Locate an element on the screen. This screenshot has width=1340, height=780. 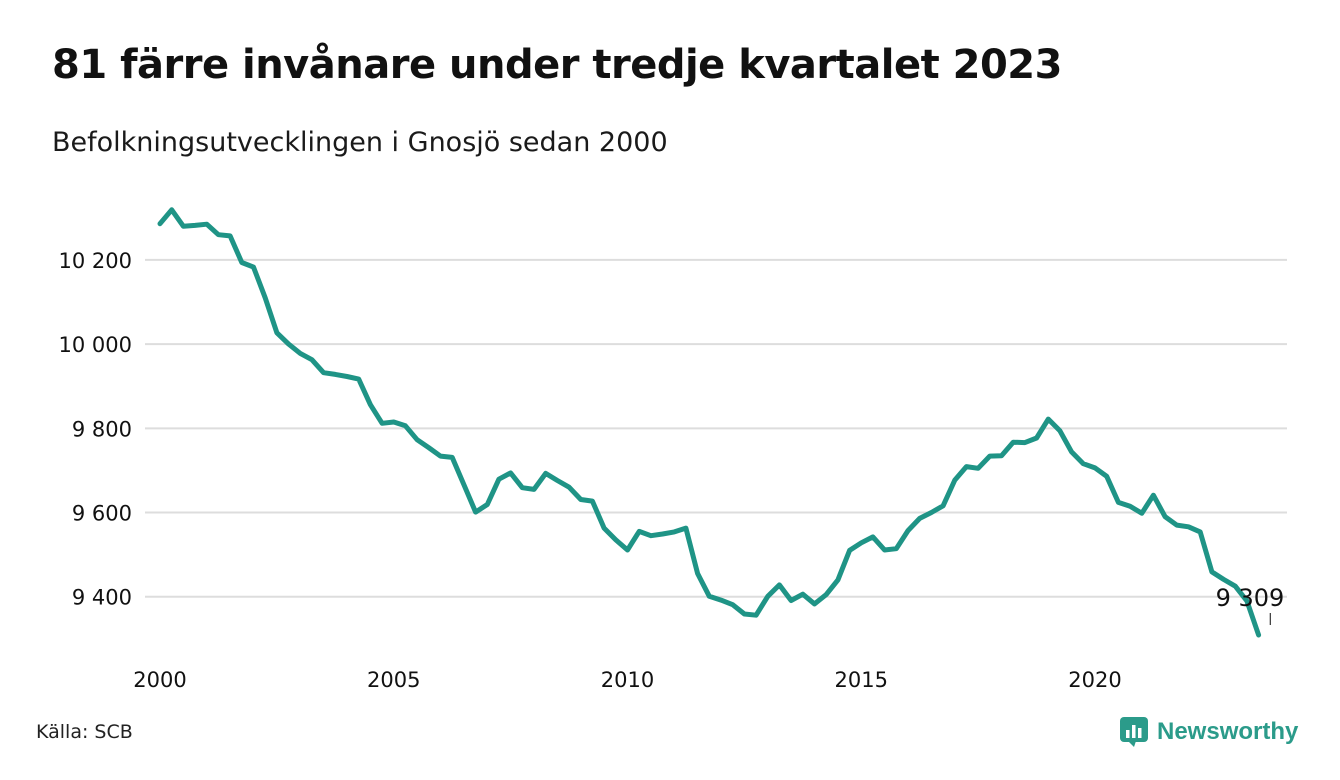
y-tick-label: 9 400 is located at coordinates (102, 598).